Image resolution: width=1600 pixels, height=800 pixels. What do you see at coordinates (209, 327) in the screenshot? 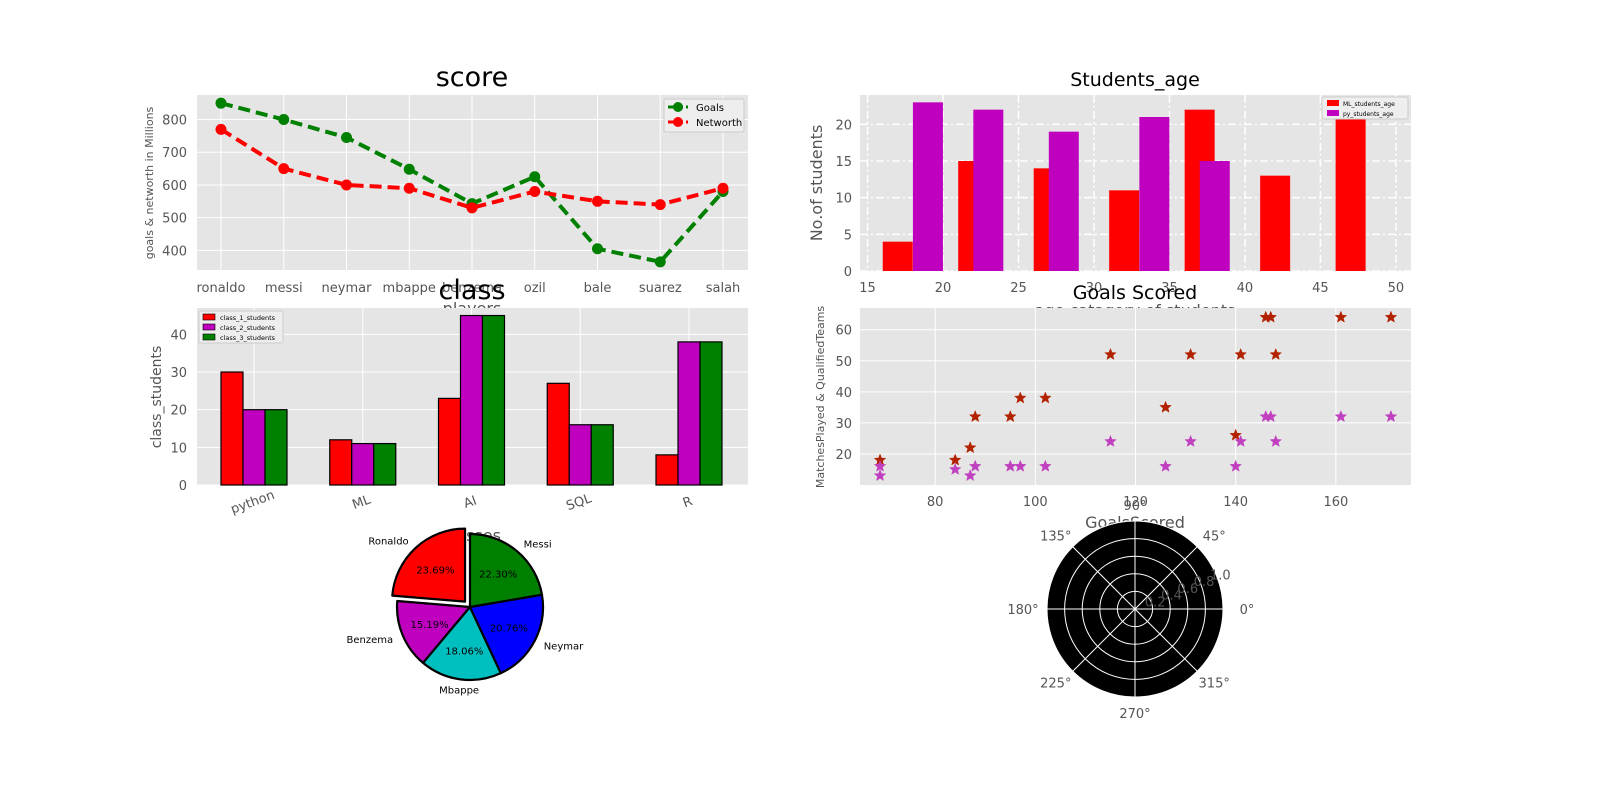
I see `legend-class2-swatch` at bounding box center [209, 327].